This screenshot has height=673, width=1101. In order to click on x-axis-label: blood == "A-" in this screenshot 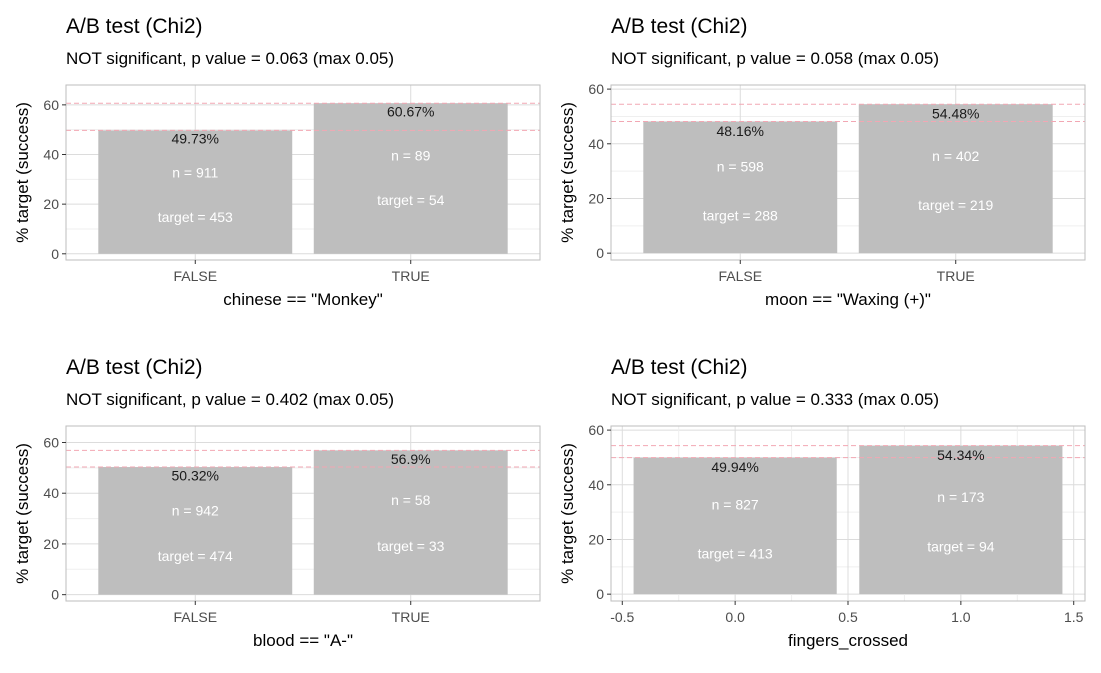, I will do `click(303, 640)`.